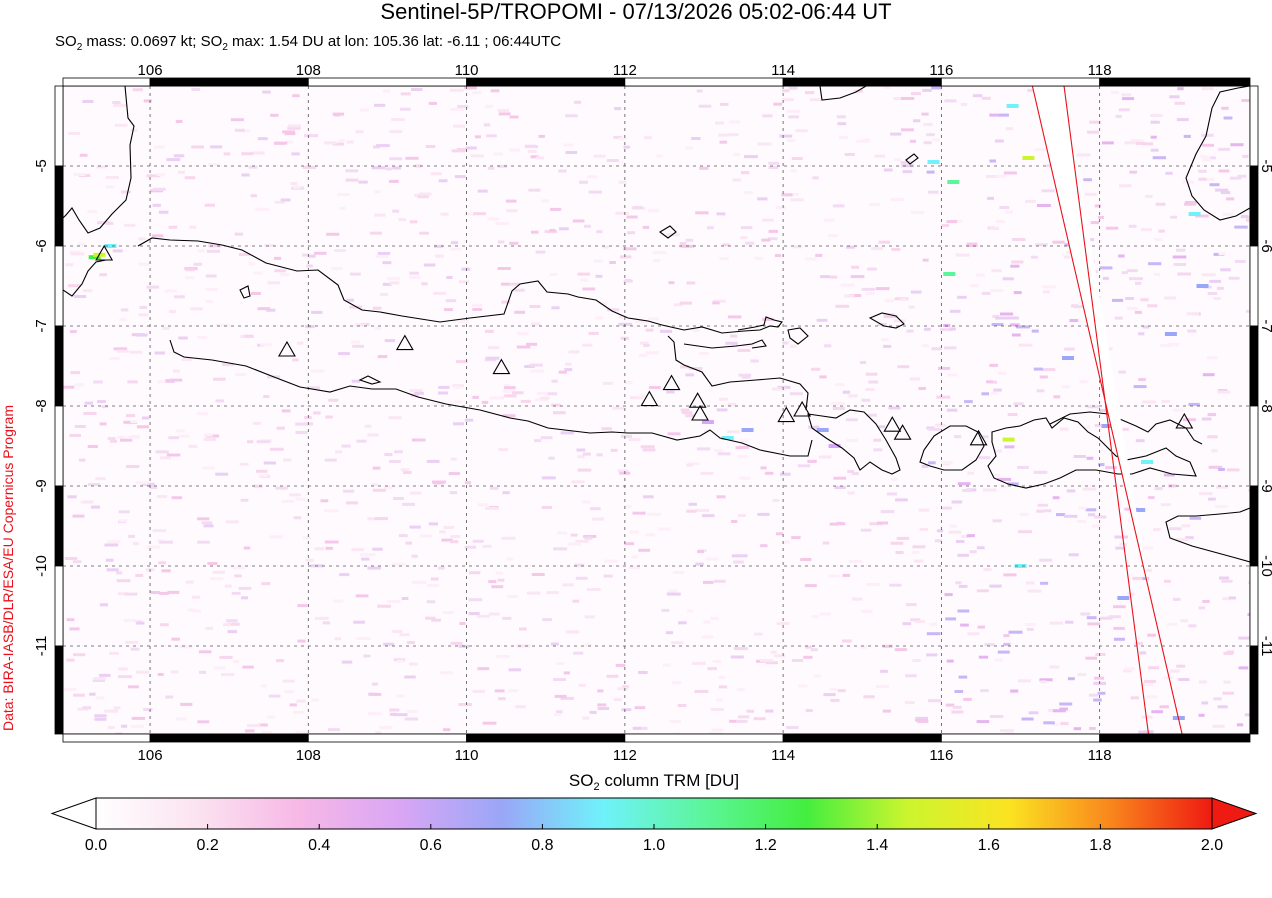 The image size is (1272, 898). What do you see at coordinates (843, 93) in the screenshot?
I see `kalimantan-coastline` at bounding box center [843, 93].